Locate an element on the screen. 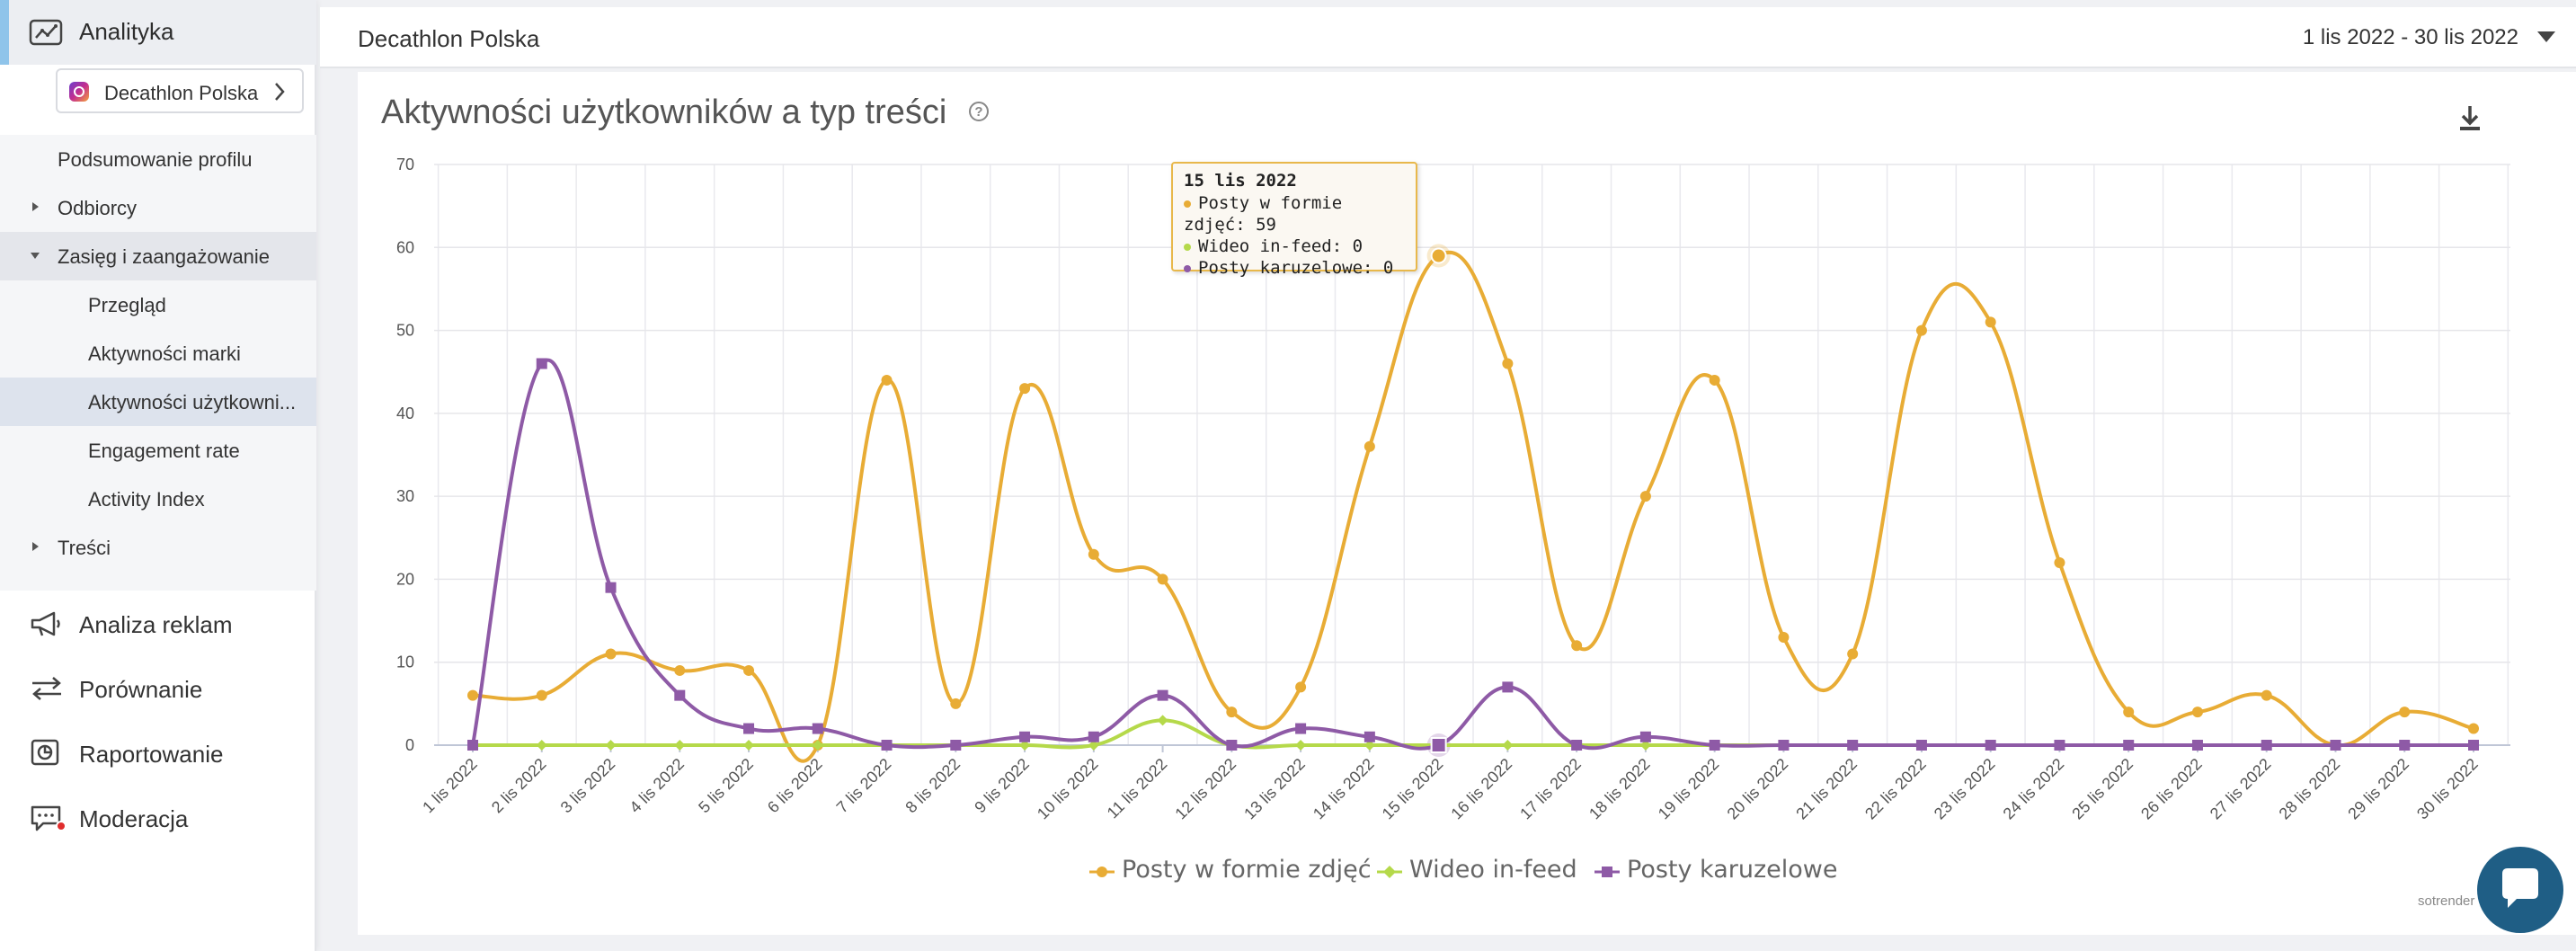  nav-item-analytics: Analityka is located at coordinates (158, 32).